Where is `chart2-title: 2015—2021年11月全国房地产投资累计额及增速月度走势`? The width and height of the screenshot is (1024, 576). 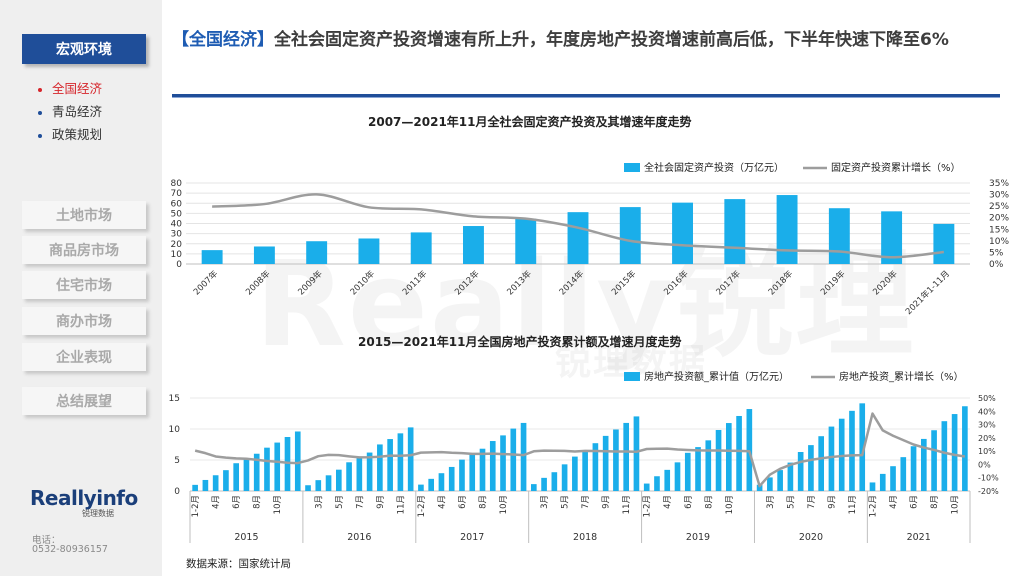
chart2-title: 2015—2021年11月全国房地产投资累计额及增速月度走势 is located at coordinates (520, 342).